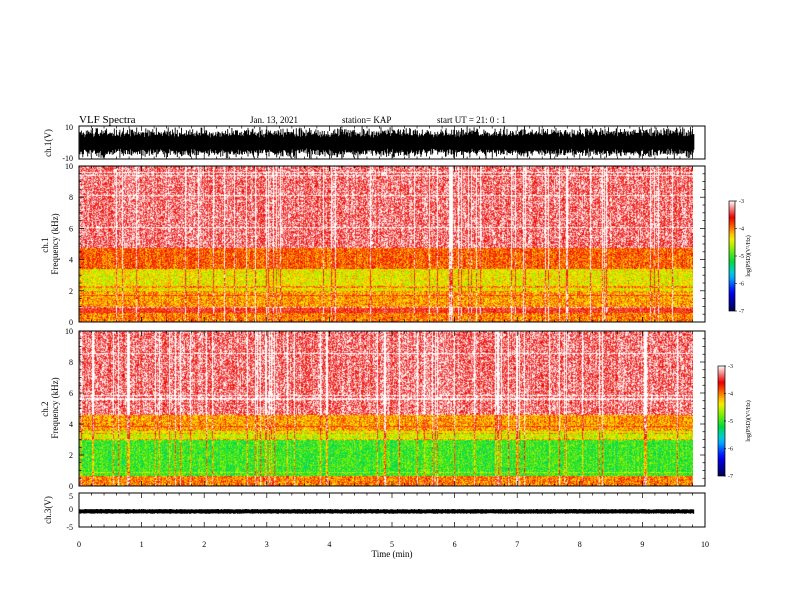 Image resolution: width=792 pixels, height=612 pixels. What do you see at coordinates (274, 120) in the screenshot?
I see `date-label: Jan. 13, 2021` at bounding box center [274, 120].